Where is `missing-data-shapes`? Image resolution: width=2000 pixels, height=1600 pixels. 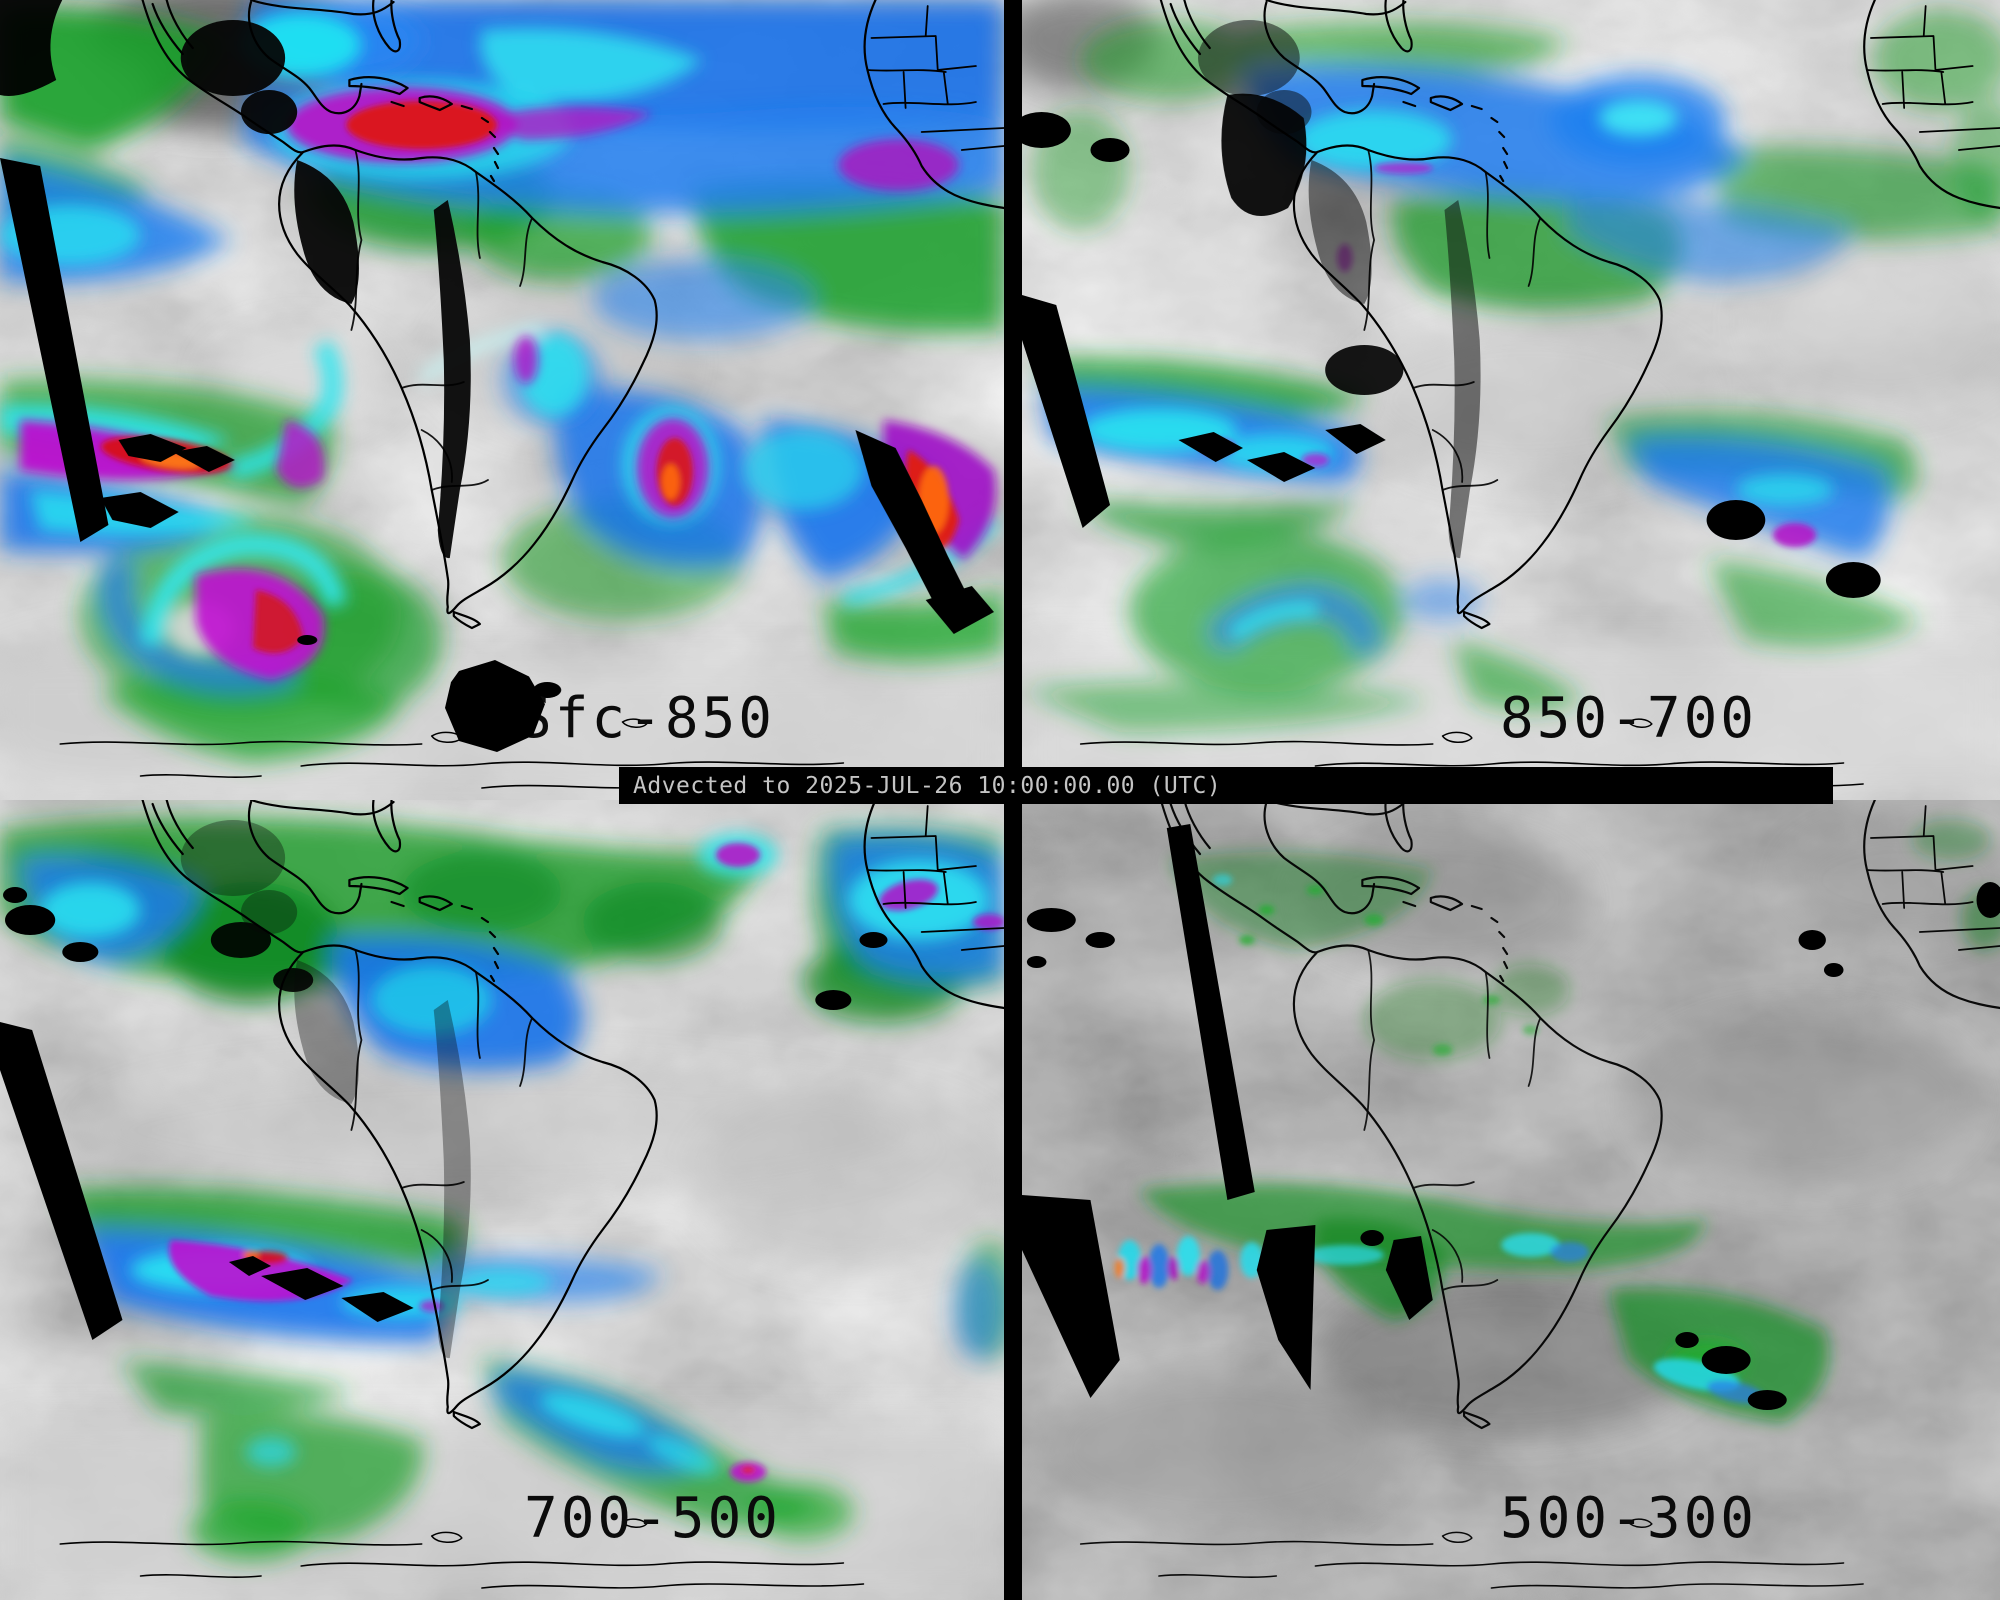 missing-data-shapes is located at coordinates (444, 1113).